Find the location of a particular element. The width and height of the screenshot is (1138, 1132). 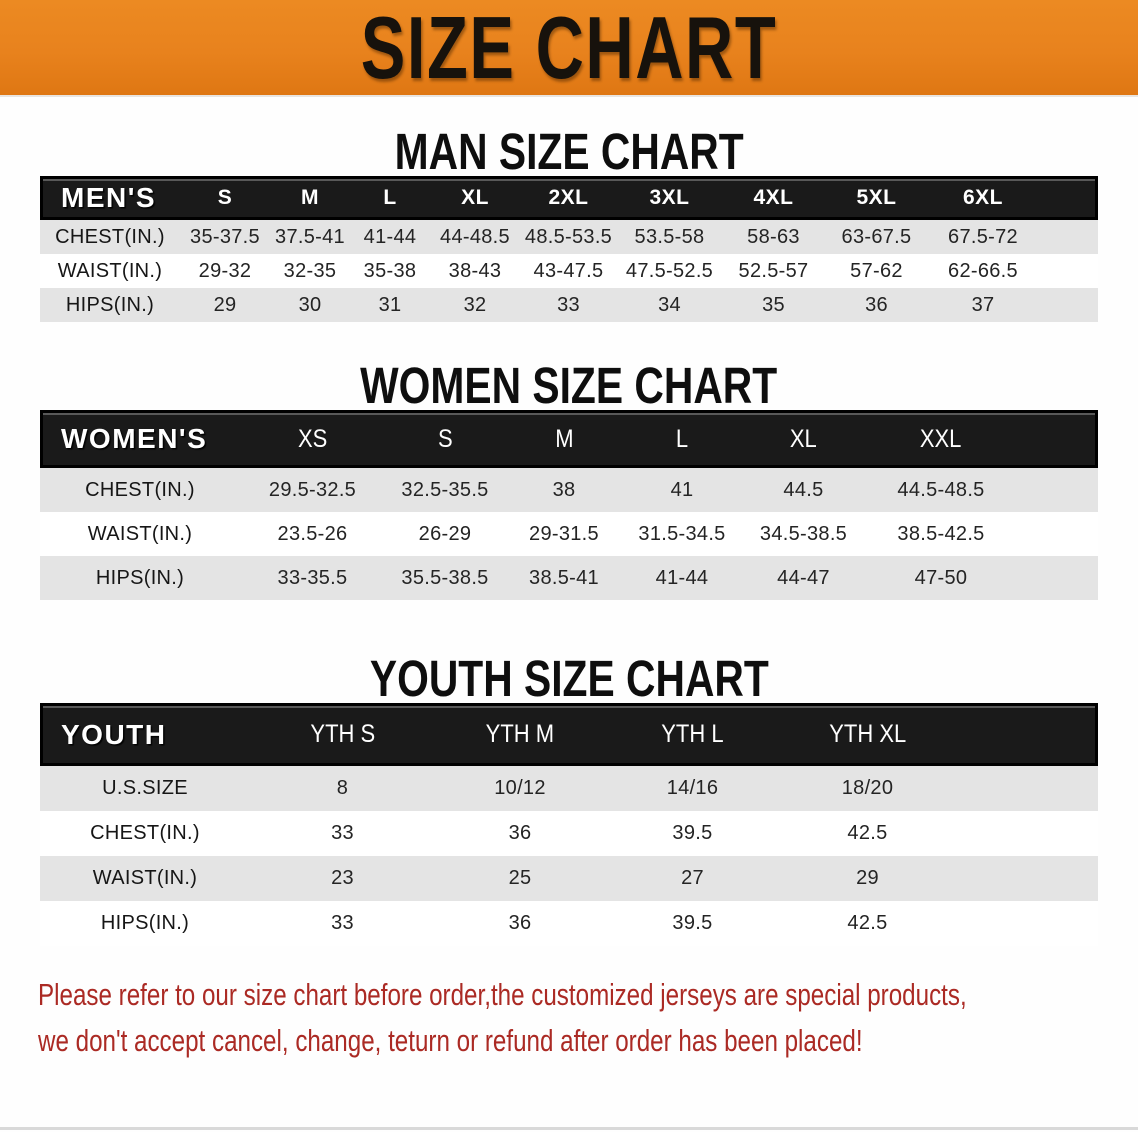

size-label: YTH S is located at coordinates (342, 734).